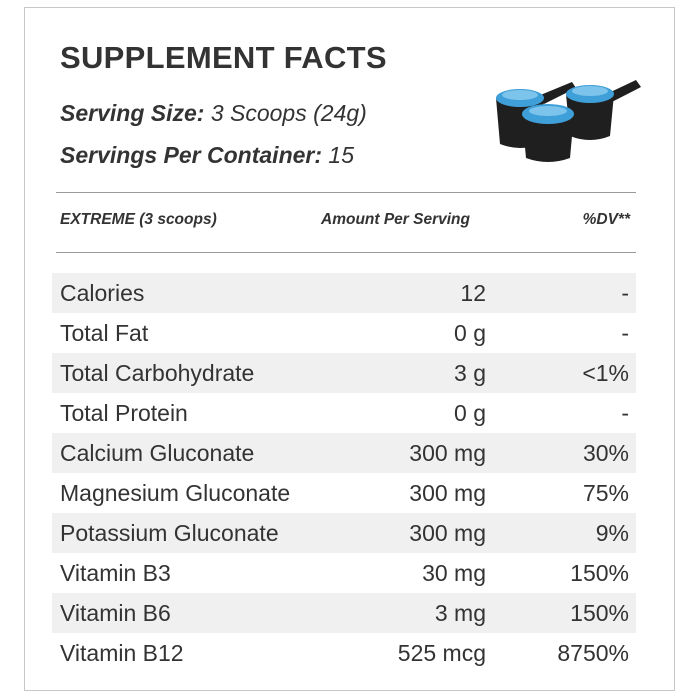 This screenshot has width=700, height=700. What do you see at coordinates (175, 493) in the screenshot?
I see `nutrient-name: Magnesium Gluconate` at bounding box center [175, 493].